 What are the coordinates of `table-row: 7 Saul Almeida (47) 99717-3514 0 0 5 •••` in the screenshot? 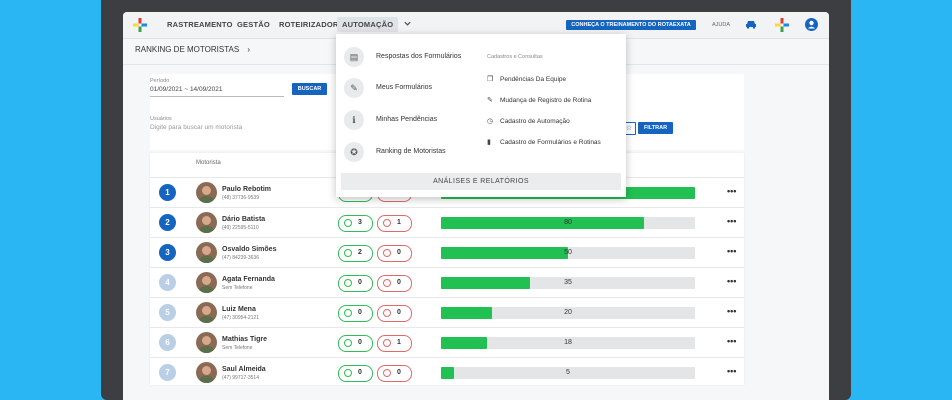 It's located at (447, 372).